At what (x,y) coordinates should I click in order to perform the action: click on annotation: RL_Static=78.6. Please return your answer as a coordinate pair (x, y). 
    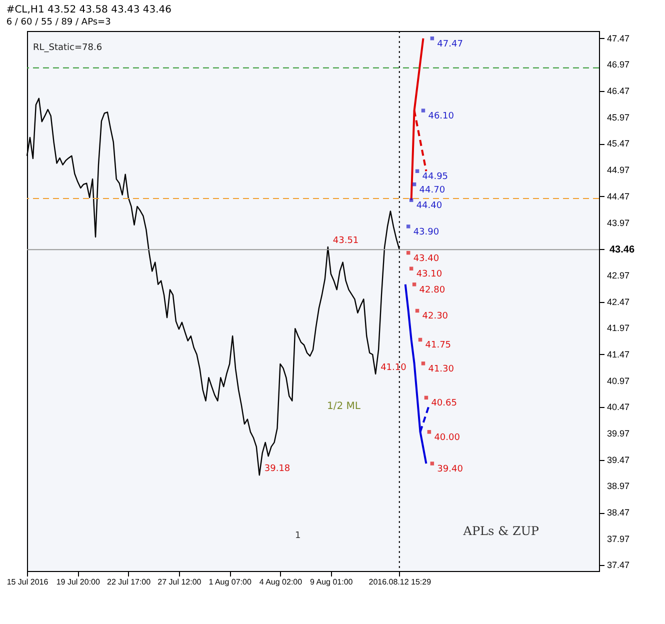
    Looking at the image, I should click on (67, 48).